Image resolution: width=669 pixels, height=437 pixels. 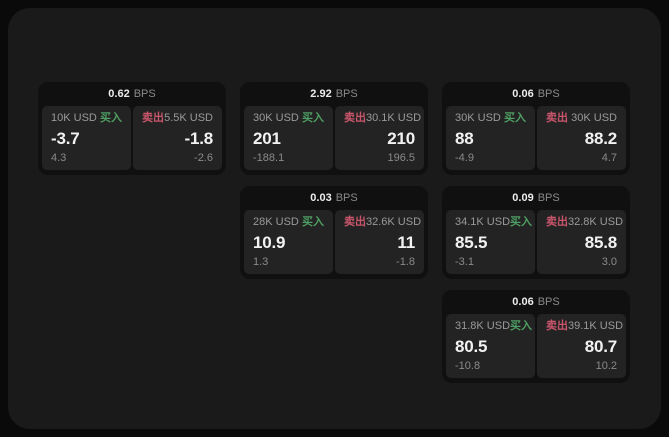 What do you see at coordinates (464, 158) in the screenshot?
I see `buy-change: -4.9` at bounding box center [464, 158].